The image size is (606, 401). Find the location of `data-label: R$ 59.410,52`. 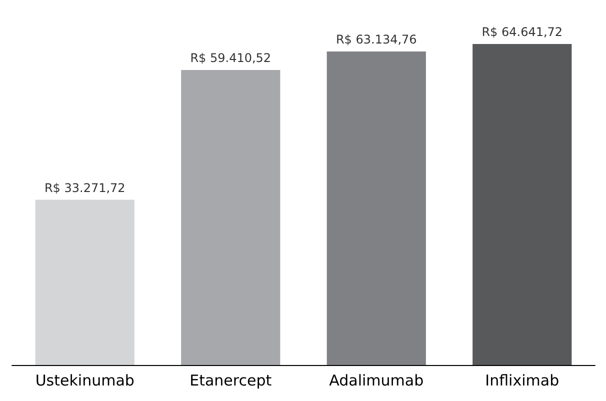

data-label: R$ 59.410,52 is located at coordinates (231, 57).